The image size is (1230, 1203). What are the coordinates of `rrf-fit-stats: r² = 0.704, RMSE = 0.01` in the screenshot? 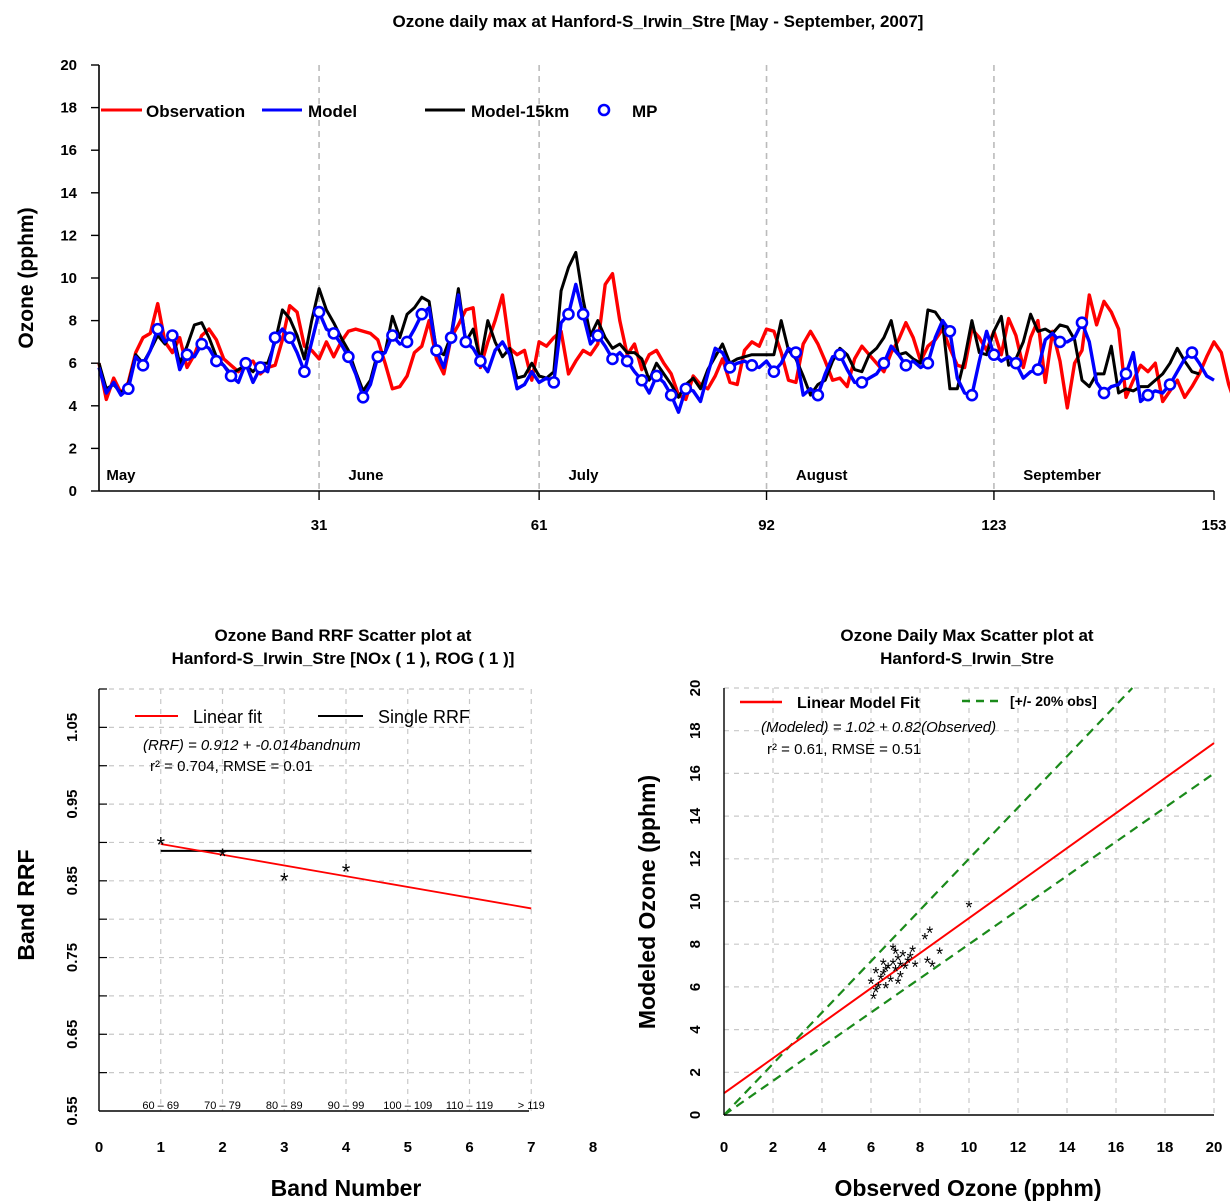 It's located at (231, 766).